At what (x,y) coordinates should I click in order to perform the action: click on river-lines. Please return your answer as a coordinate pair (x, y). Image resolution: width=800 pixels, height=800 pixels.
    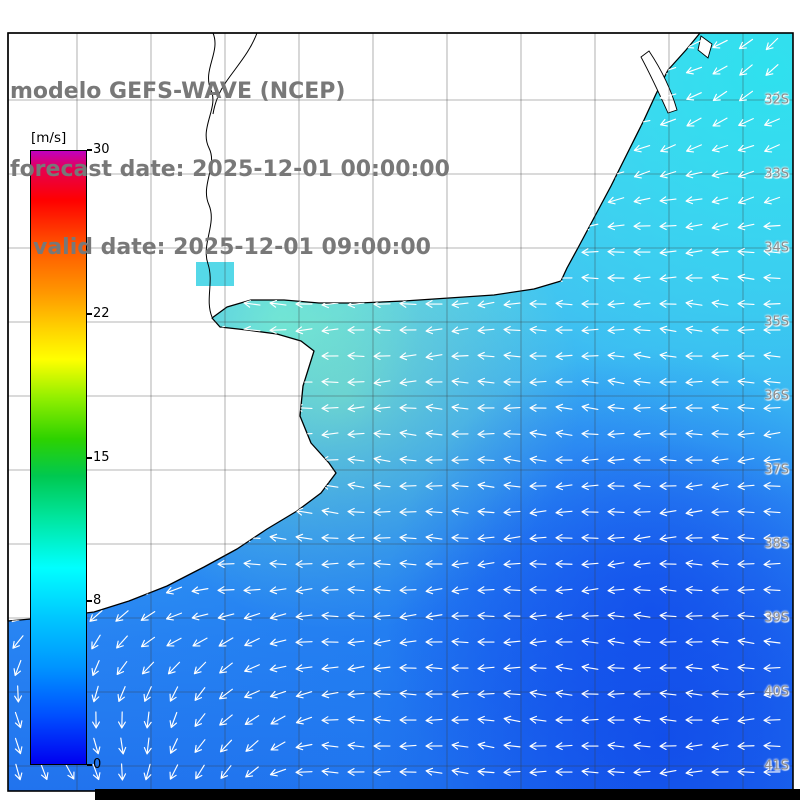
    Looking at the image, I should click on (231, 175).